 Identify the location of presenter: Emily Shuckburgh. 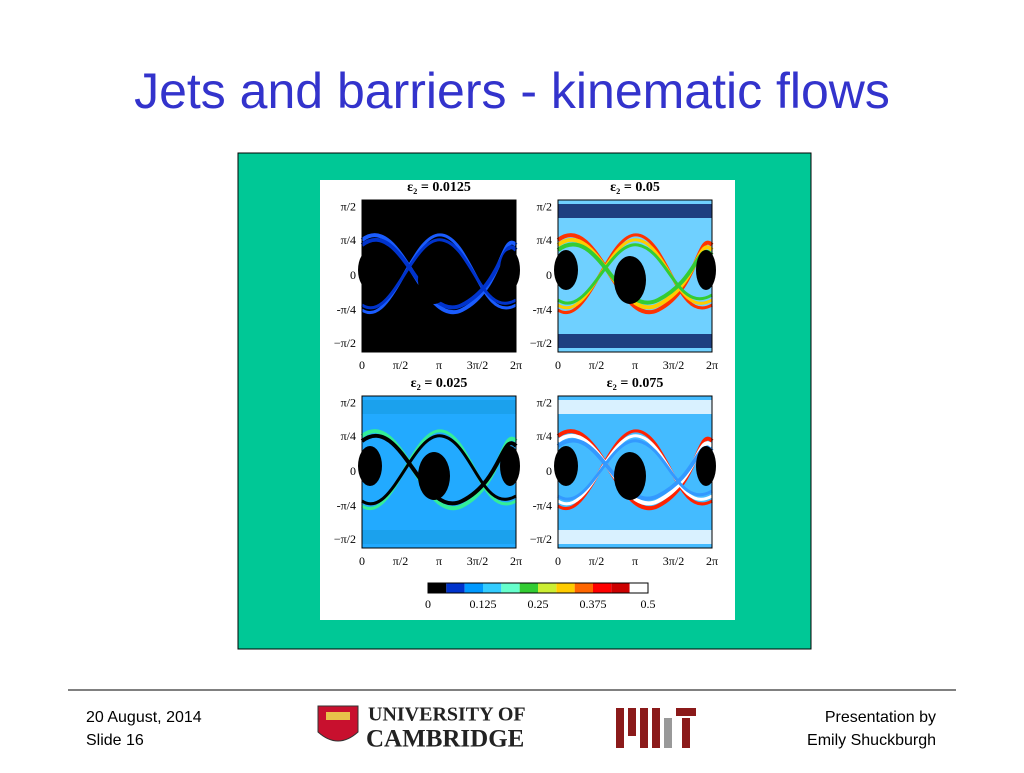
(871, 740).